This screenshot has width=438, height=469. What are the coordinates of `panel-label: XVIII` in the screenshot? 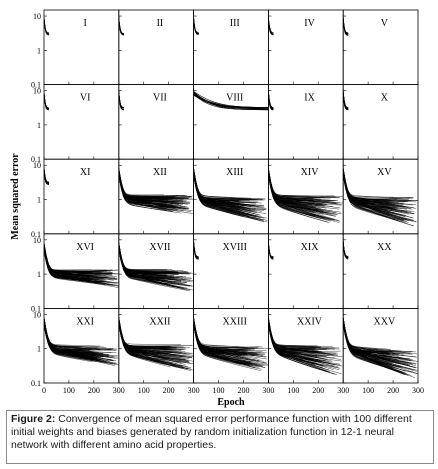 It's located at (235, 247).